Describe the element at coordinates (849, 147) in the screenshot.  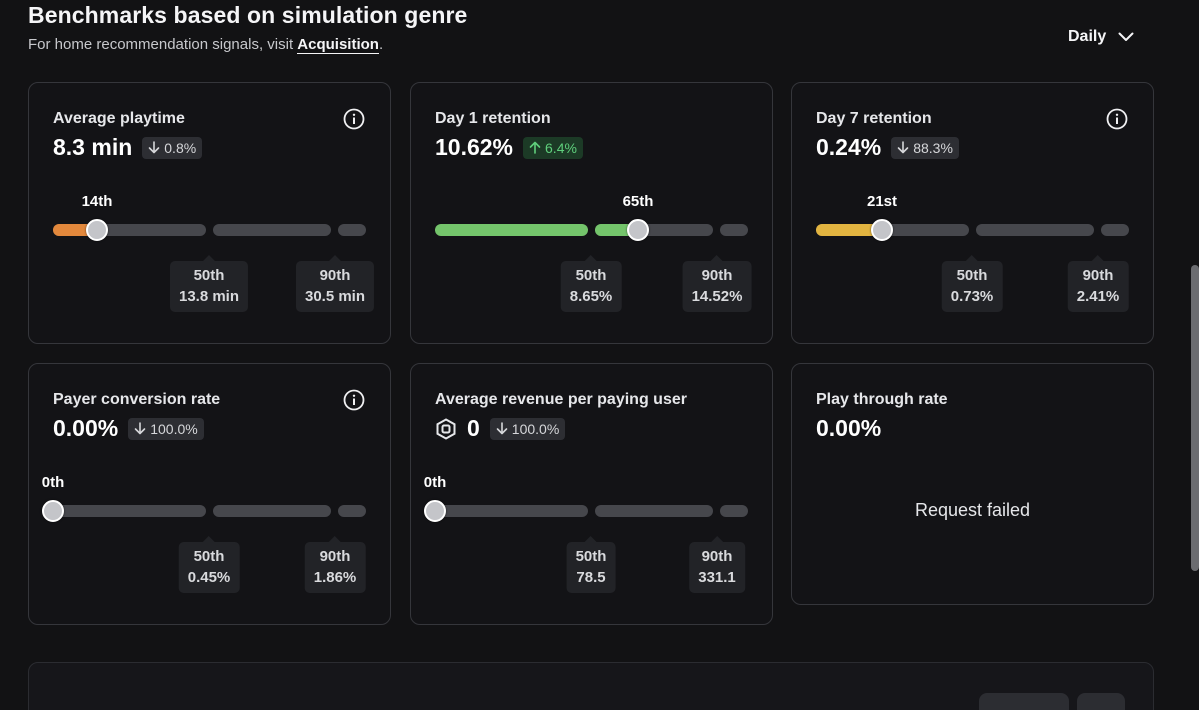
I see `metric-value: 0.24%` at that location.